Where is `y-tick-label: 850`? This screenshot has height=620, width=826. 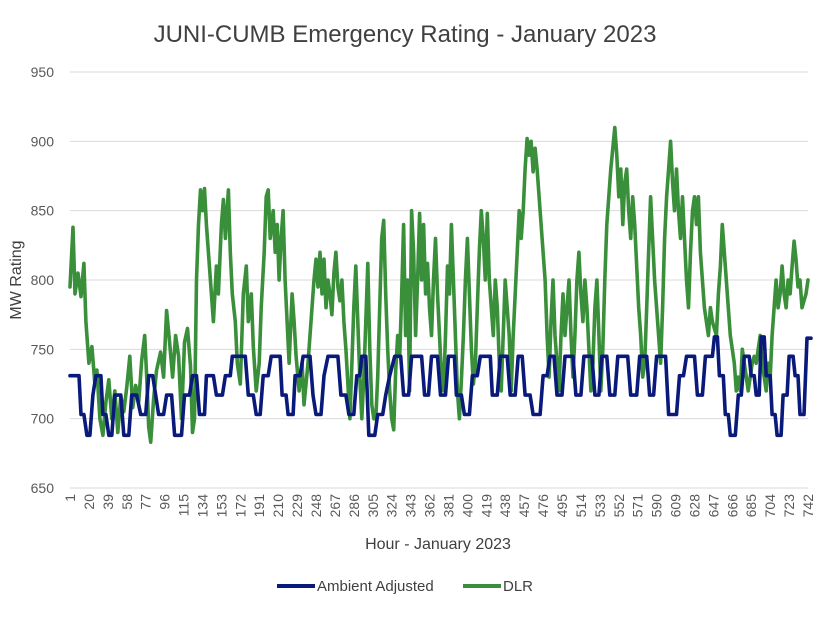
y-tick-label: 850 is located at coordinates (43, 211).